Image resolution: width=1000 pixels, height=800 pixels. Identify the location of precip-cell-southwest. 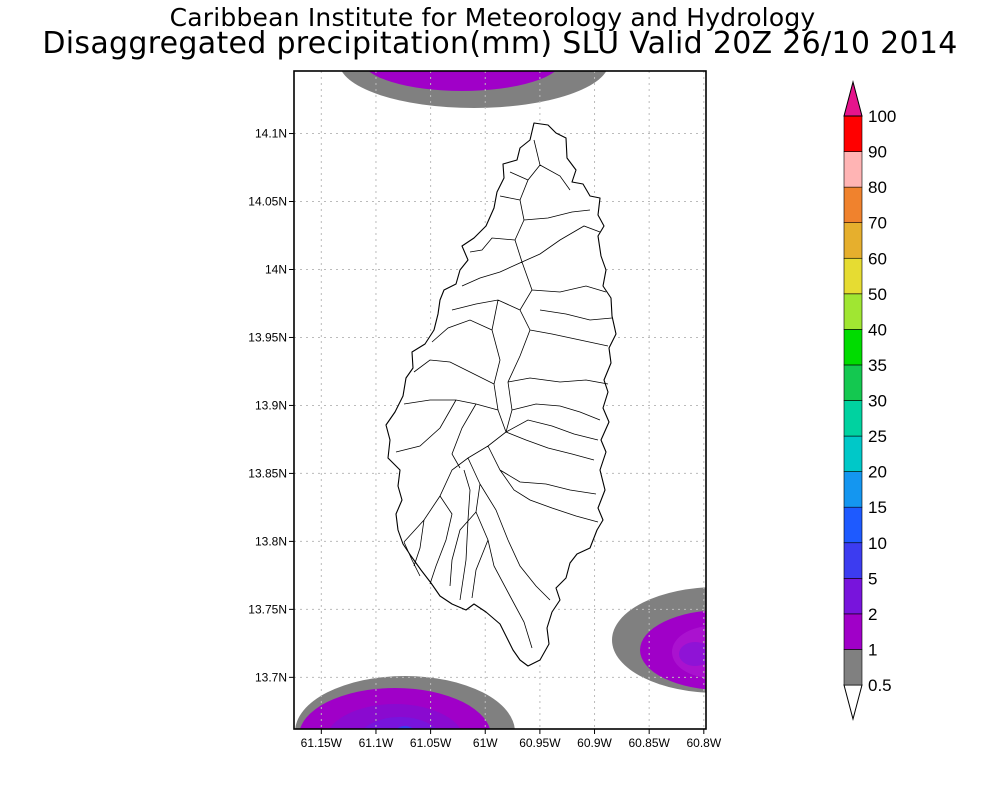
(405, 702).